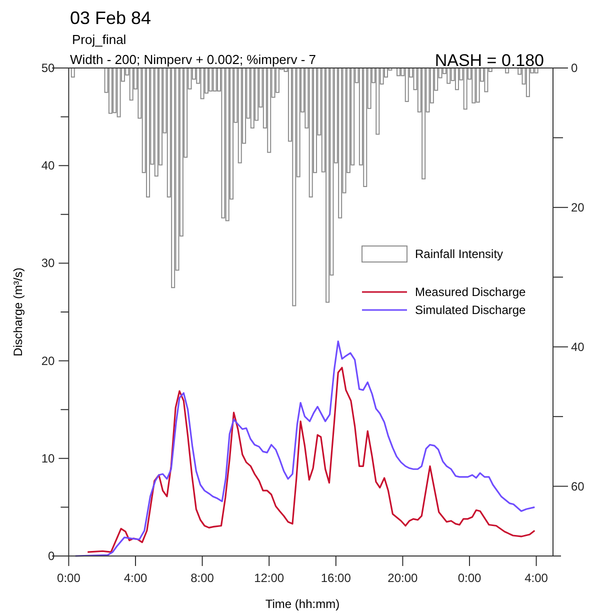 This screenshot has width=589, height=613. I want to click on x-tick-label: 20:00, so click(403, 578).